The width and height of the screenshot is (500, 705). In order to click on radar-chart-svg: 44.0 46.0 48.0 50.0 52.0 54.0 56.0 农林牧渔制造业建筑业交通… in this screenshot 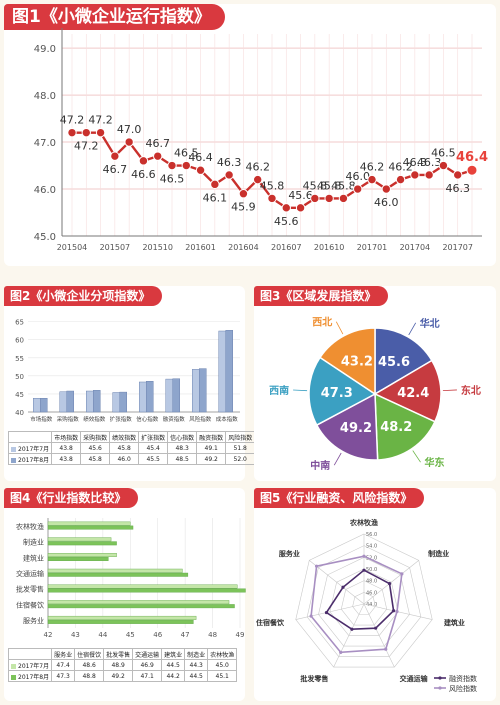, I will do `click(366, 605)`.